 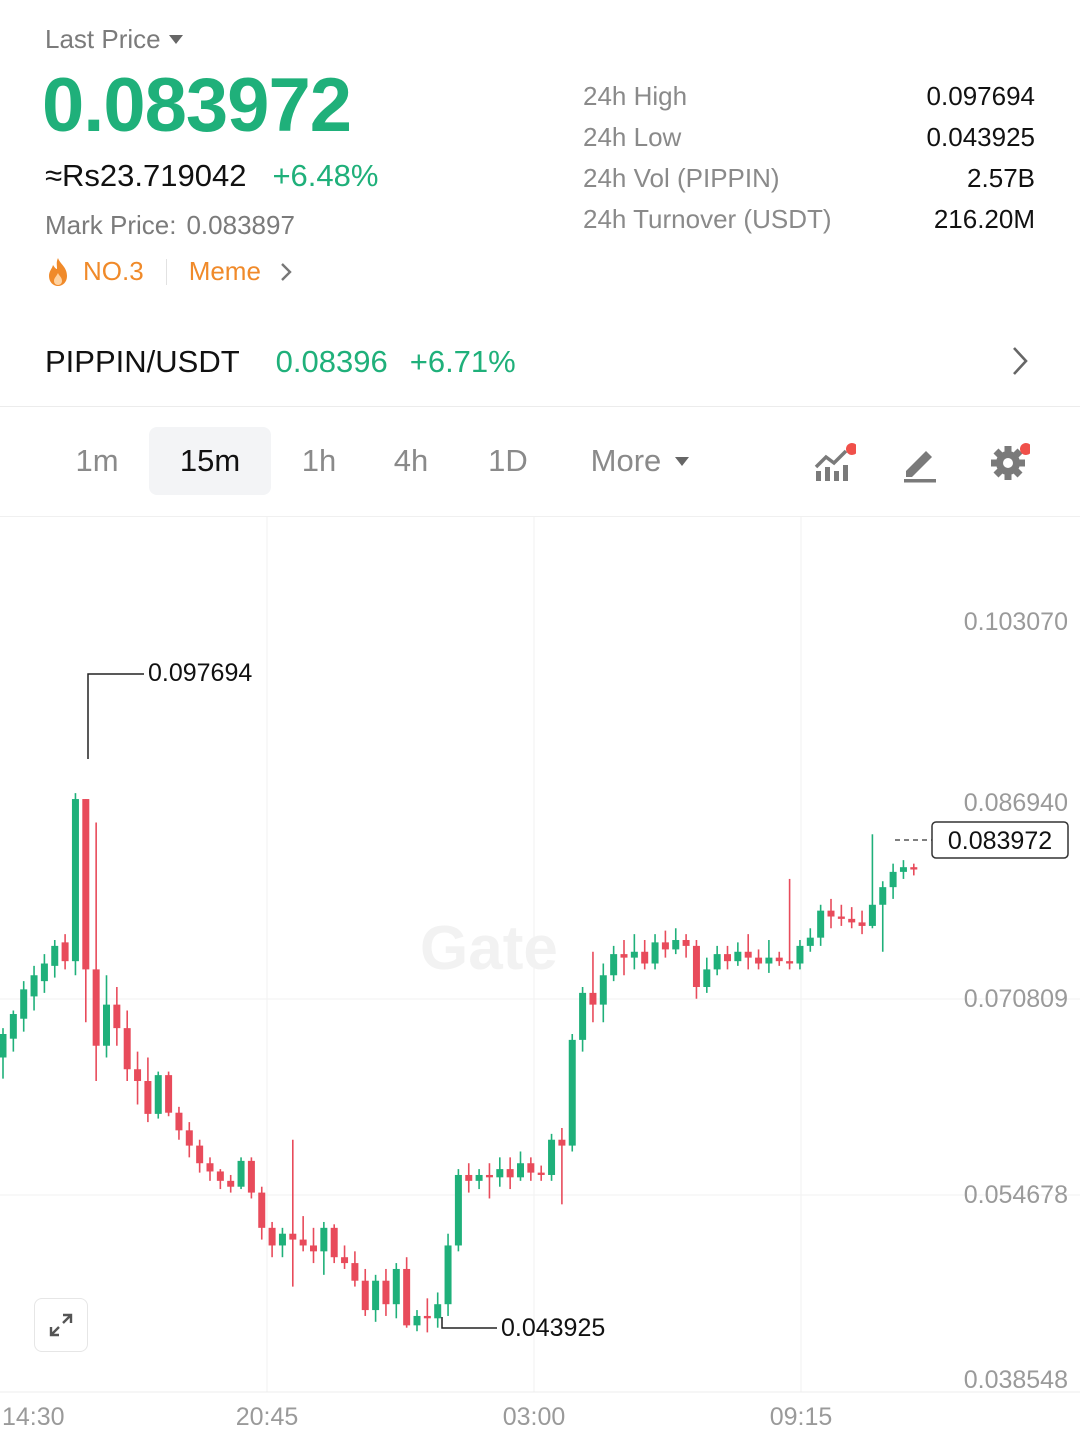 I want to click on expand-chart-button, so click(x=61, y=1325).